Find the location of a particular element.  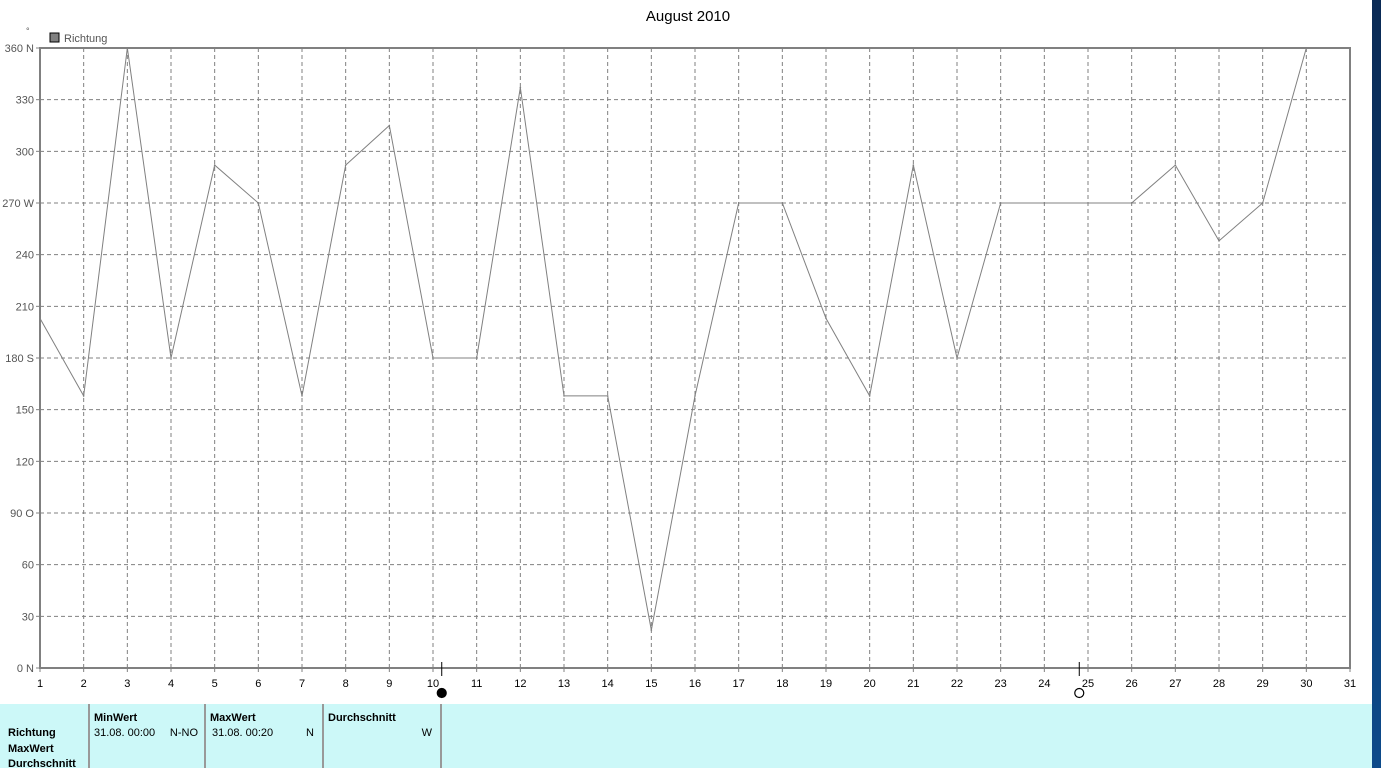

x-tick-label: 30 is located at coordinates (1306, 684).